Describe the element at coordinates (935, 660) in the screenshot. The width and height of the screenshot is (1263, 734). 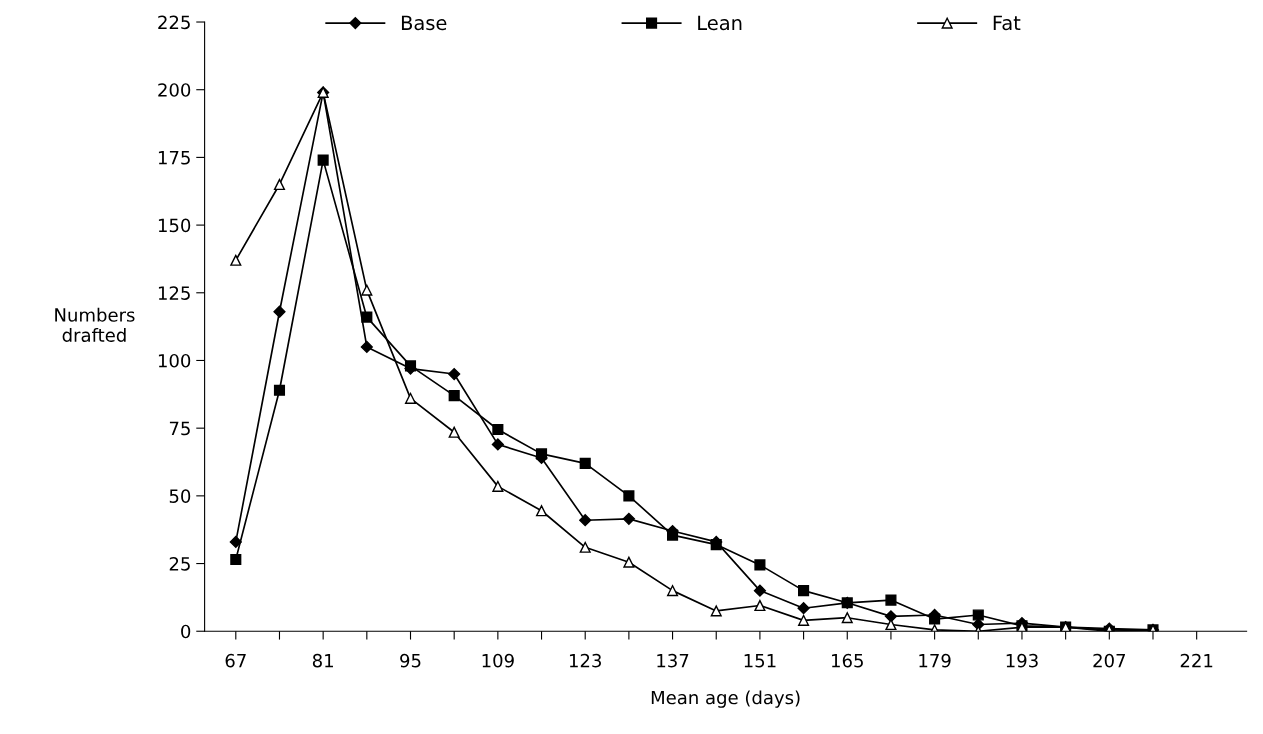
I see `x-tick-label: 179` at that location.